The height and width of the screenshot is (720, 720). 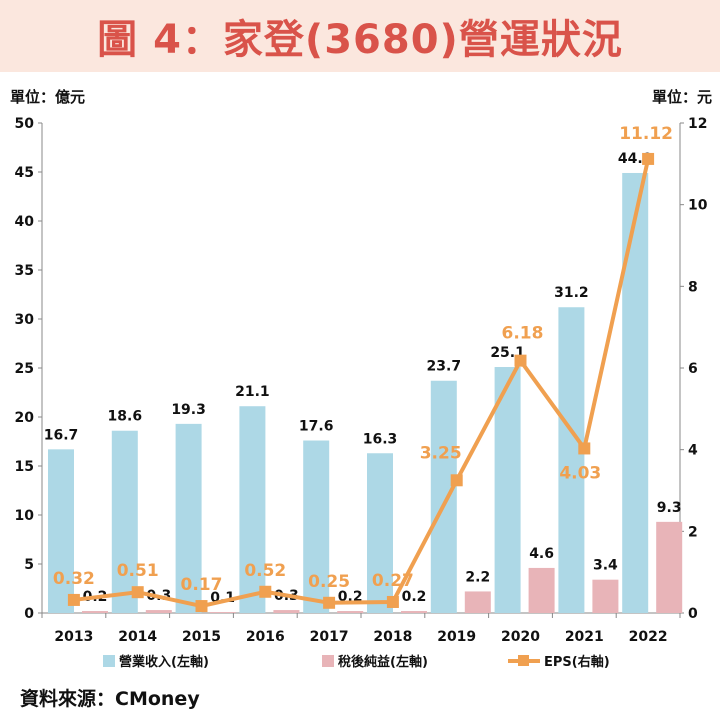 What do you see at coordinates (25, 320) in the screenshot?
I see `left-tick-label: 30` at bounding box center [25, 320].